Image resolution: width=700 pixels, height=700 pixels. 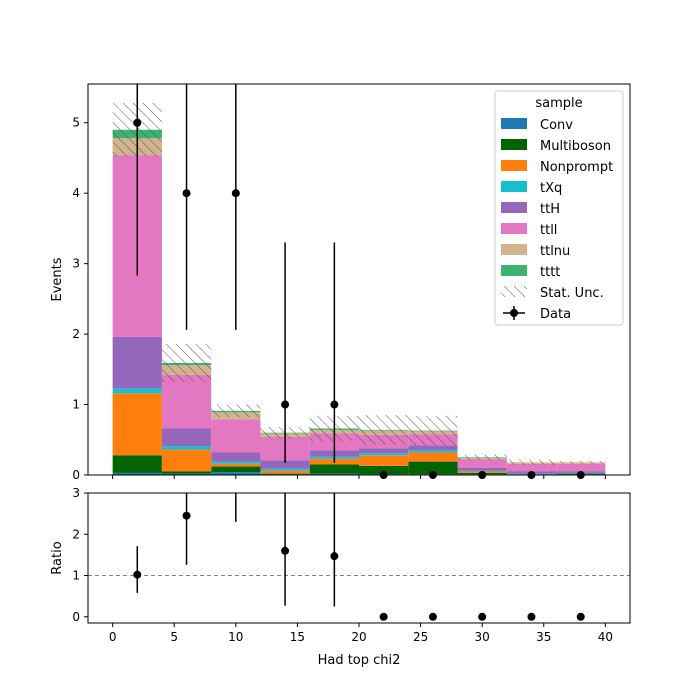 What do you see at coordinates (514, 228) in the screenshot?
I see `legend-ttll-swatch` at bounding box center [514, 228].